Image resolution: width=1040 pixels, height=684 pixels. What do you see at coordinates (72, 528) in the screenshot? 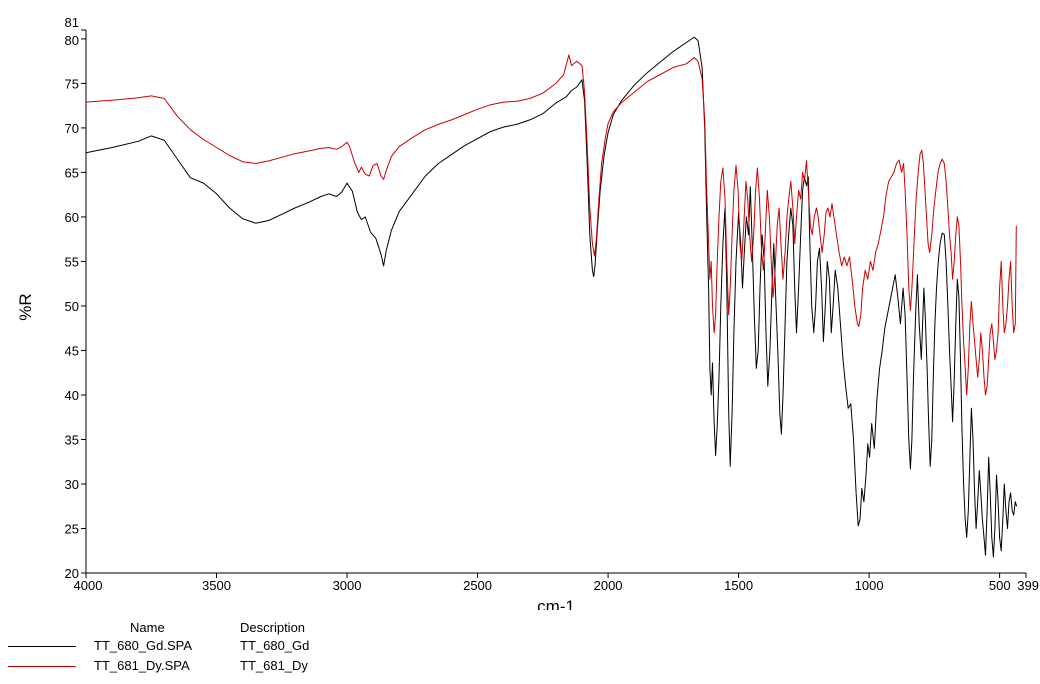
I see `y-tick-label: 25` at bounding box center [72, 528].